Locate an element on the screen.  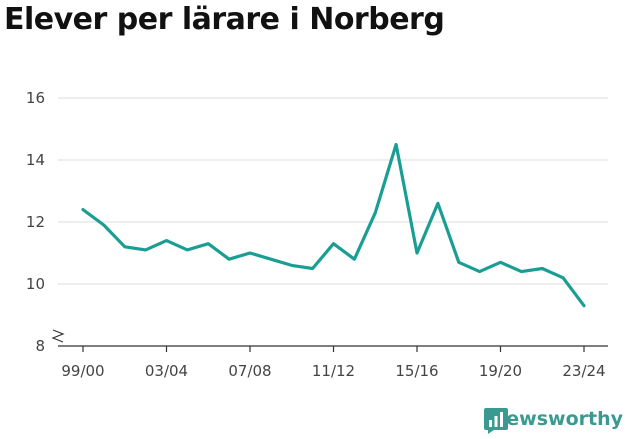
branding: Newsworthy is located at coordinates (553, 421).